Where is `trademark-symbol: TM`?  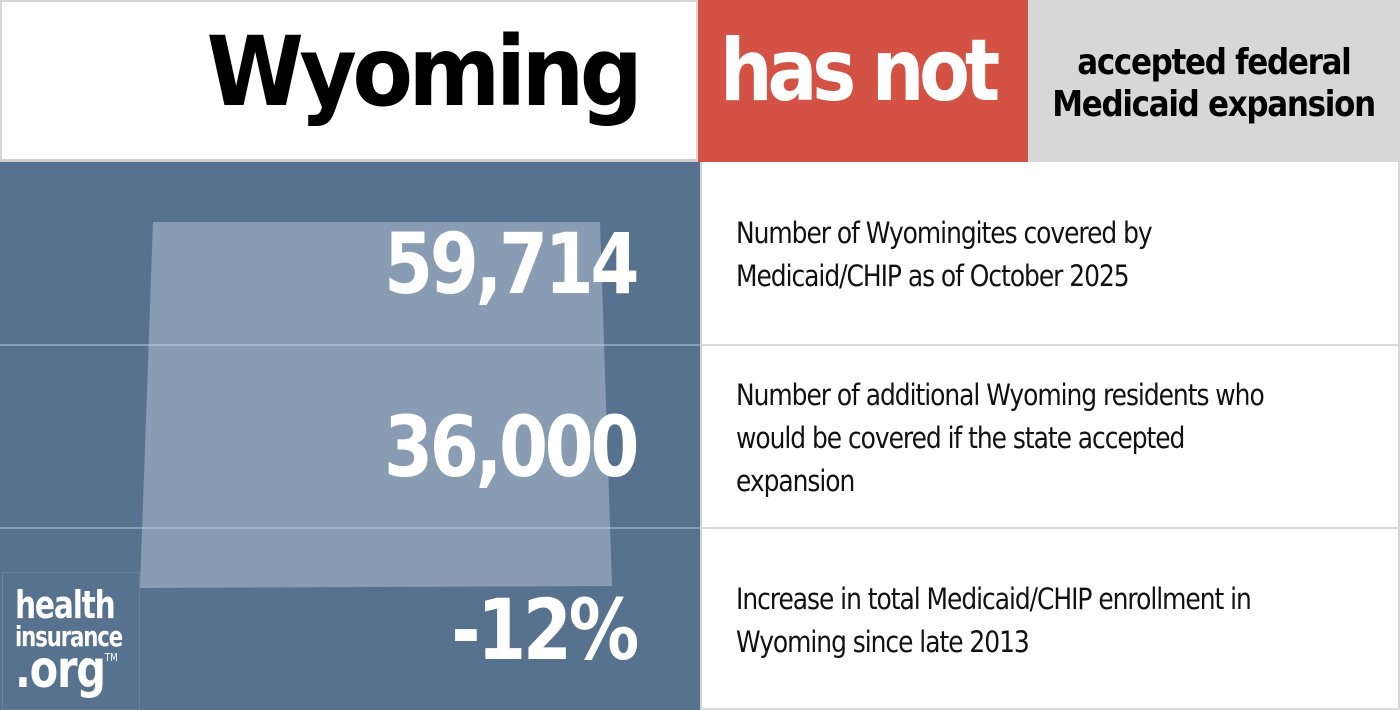 trademark-symbol: TM is located at coordinates (111, 658).